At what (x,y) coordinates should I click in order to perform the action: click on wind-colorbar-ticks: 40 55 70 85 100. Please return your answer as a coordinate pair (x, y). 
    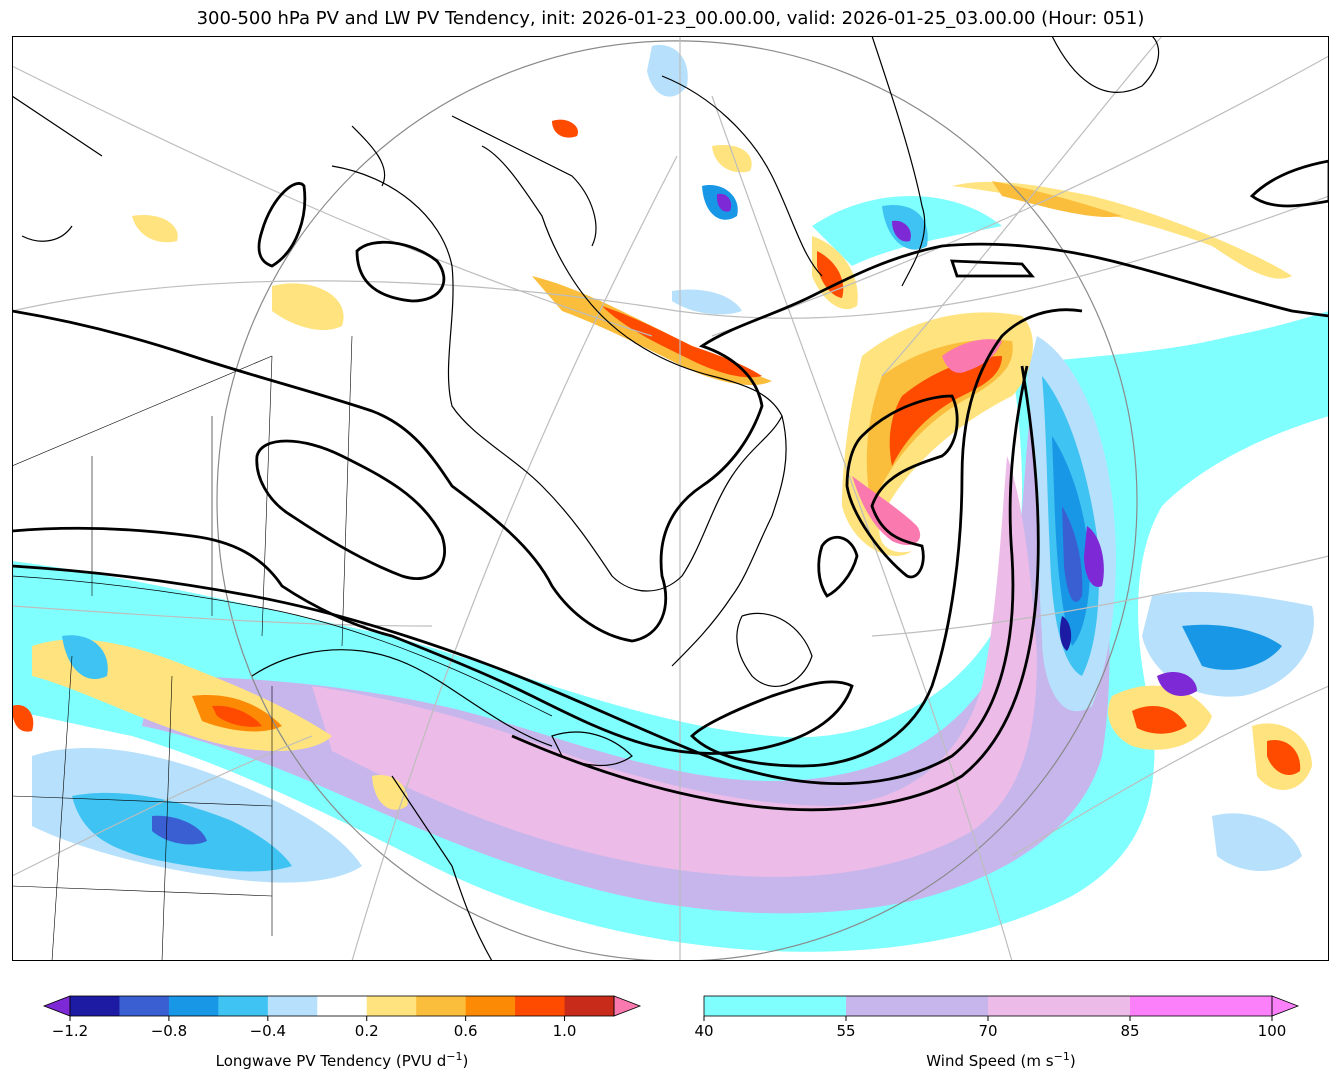
    Looking at the image, I should click on (996, 1032).